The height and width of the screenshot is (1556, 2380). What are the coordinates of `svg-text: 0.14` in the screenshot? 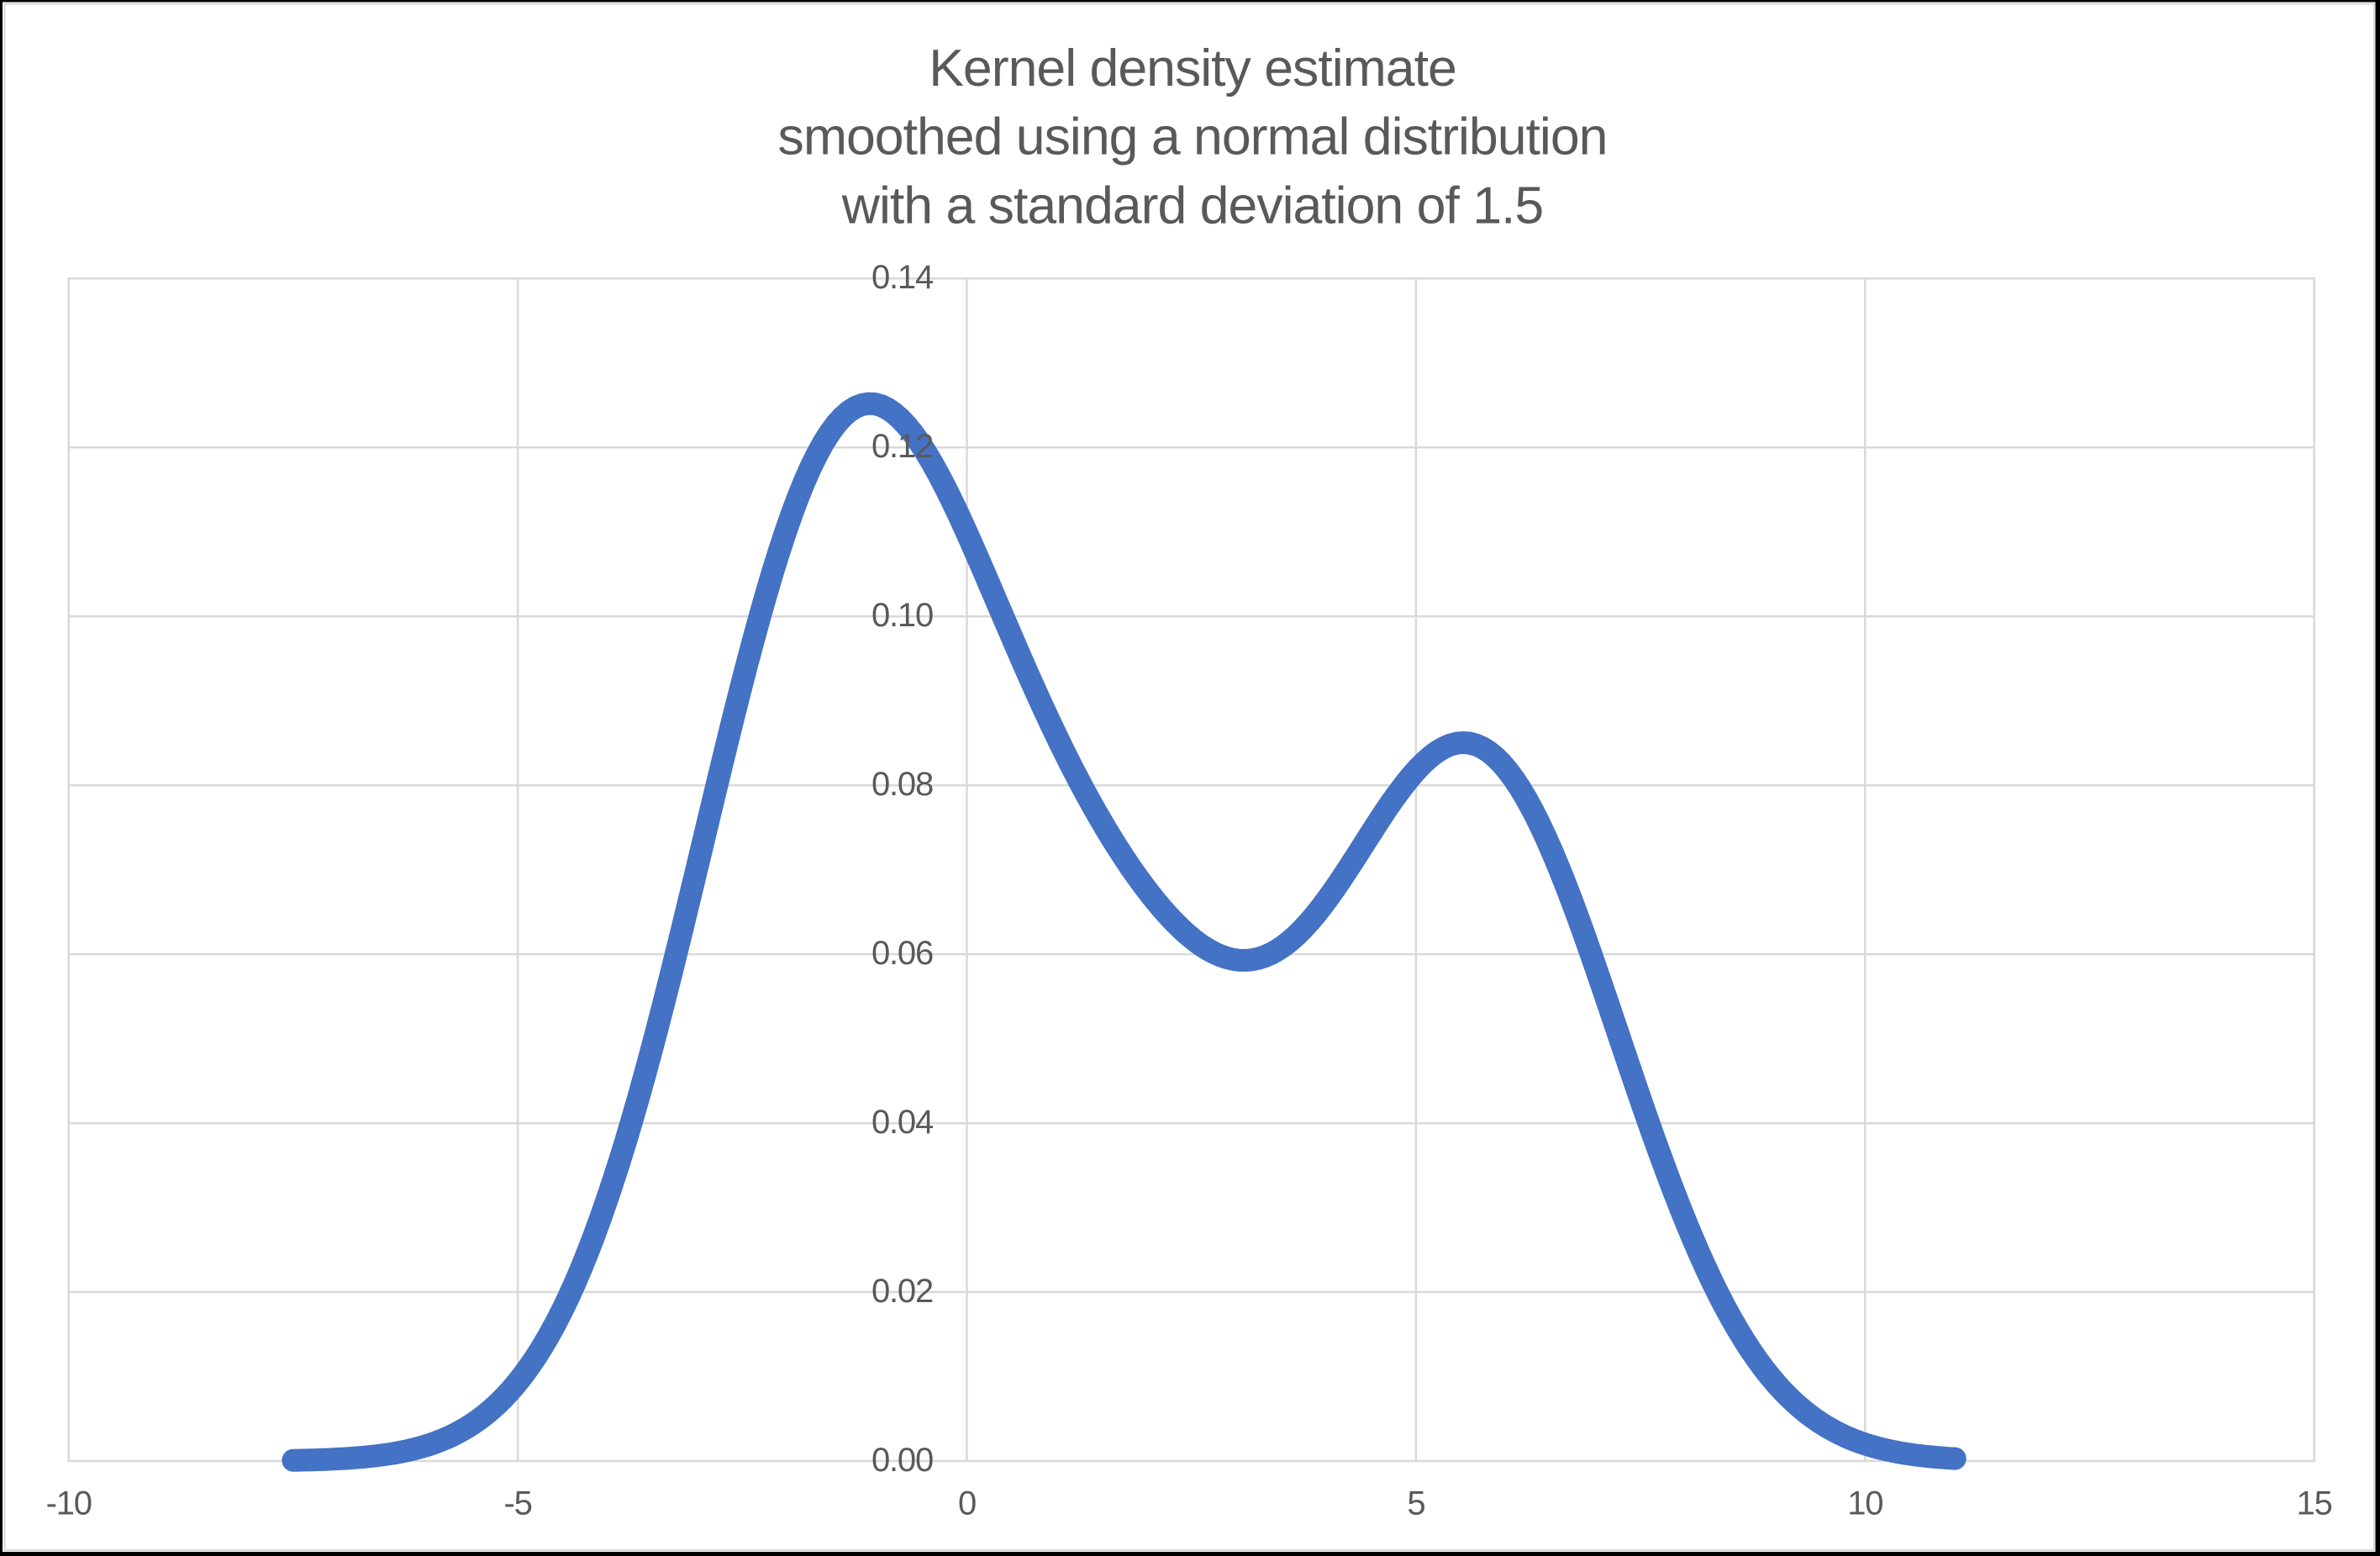 It's located at (902, 277).